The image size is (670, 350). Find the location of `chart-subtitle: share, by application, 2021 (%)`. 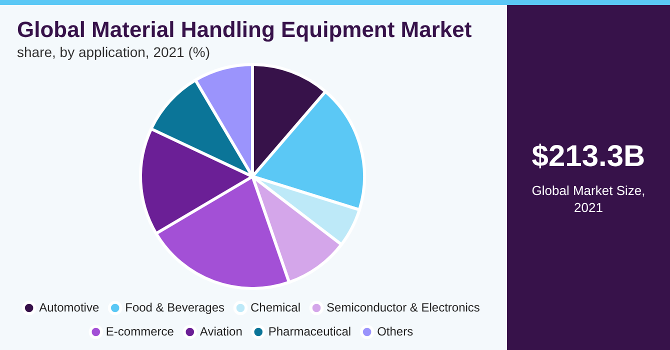

chart-subtitle: share, by application, 2021 (%) is located at coordinates (113, 52).